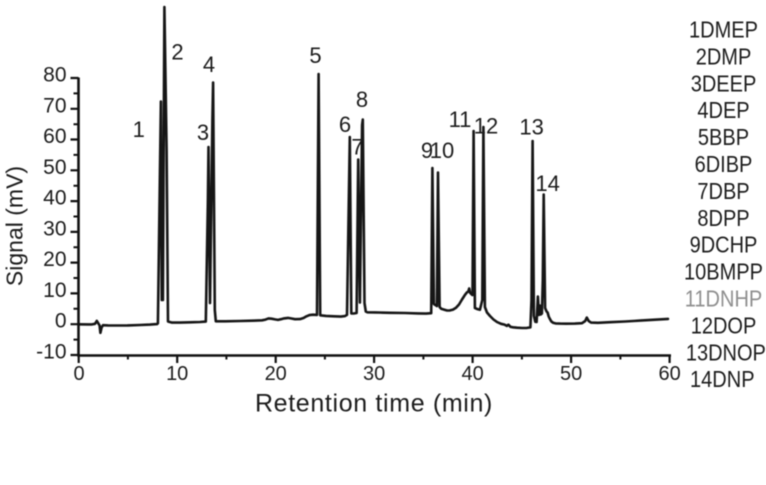  What do you see at coordinates (724, 83) in the screenshot?
I see `svg-text: 3DEEP` at bounding box center [724, 83].